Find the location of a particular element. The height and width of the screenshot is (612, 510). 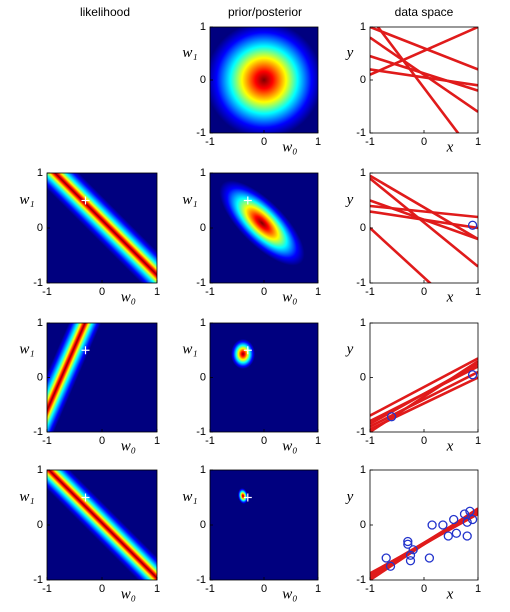

heatmap is located at coordinates (264, 377).